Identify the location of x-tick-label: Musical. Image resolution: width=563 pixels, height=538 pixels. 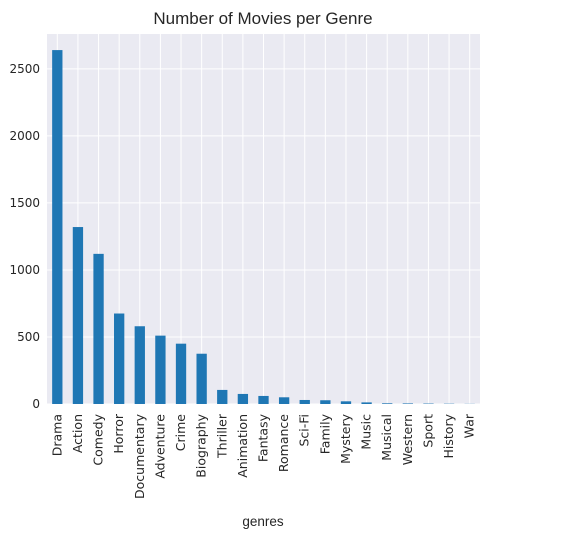
(386, 437).